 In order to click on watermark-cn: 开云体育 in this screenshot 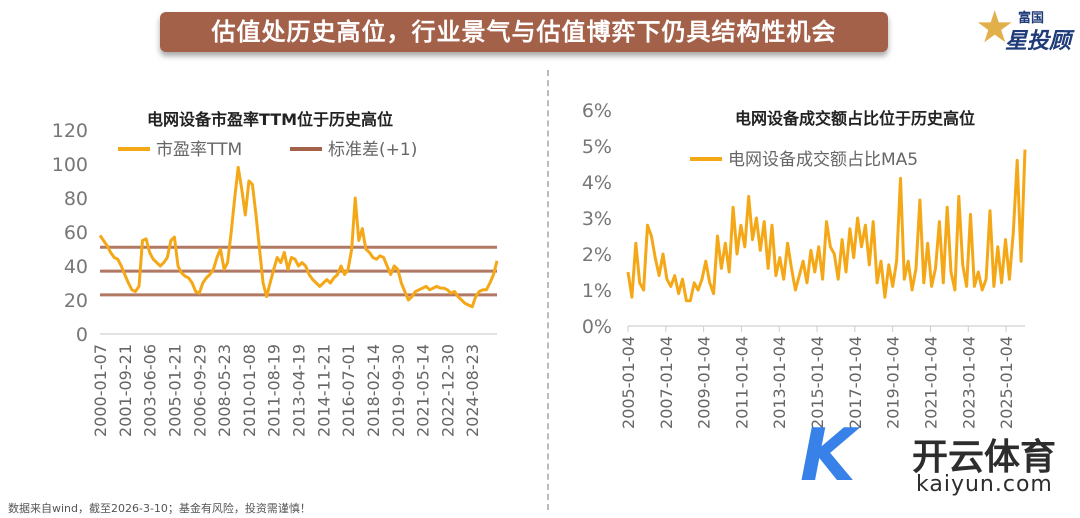, I will do `click(984, 457)`.